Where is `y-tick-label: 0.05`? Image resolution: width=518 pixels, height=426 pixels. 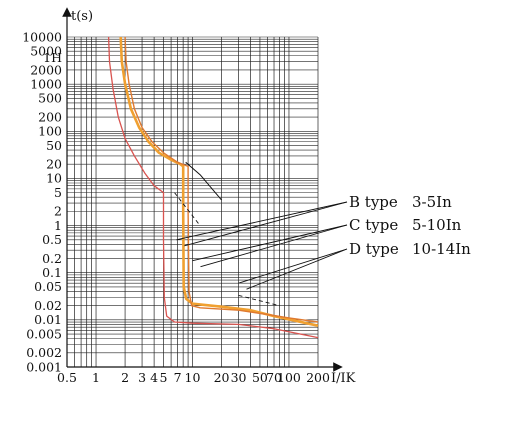
y-tick-label: 0.05 is located at coordinates (48, 286).